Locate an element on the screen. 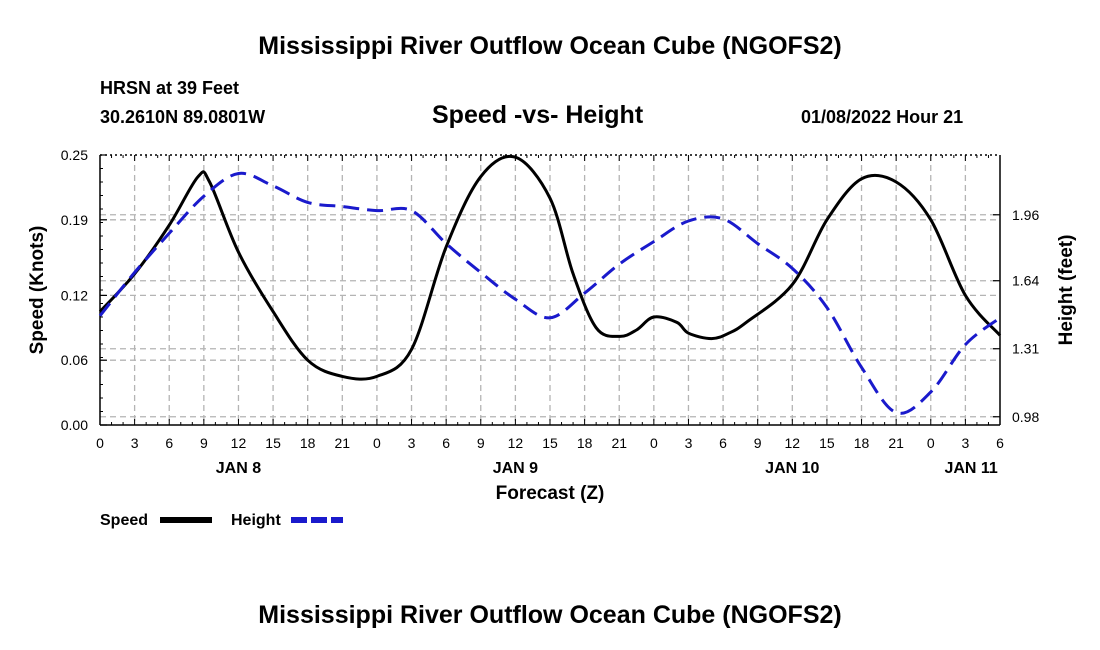  y2-tick-label: 1.31 is located at coordinates (1025, 349).